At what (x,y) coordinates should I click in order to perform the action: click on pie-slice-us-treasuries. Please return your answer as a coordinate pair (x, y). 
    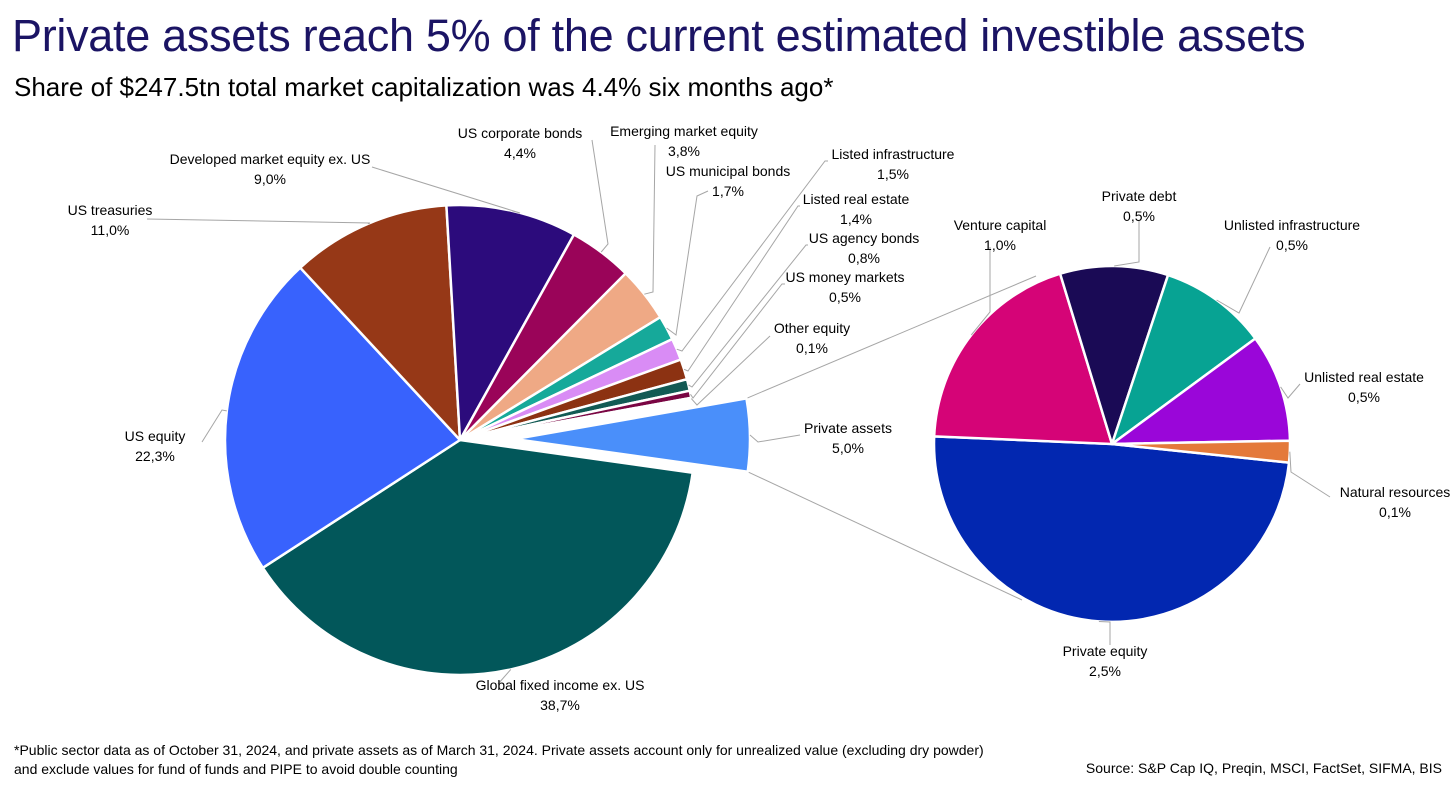
    Looking at the image, I should click on (380, 323).